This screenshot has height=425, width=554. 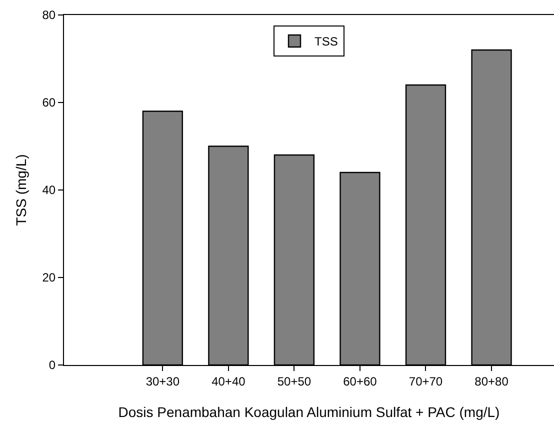 What do you see at coordinates (425, 381) in the screenshot?
I see `x-tick-label: 70+70` at bounding box center [425, 381].